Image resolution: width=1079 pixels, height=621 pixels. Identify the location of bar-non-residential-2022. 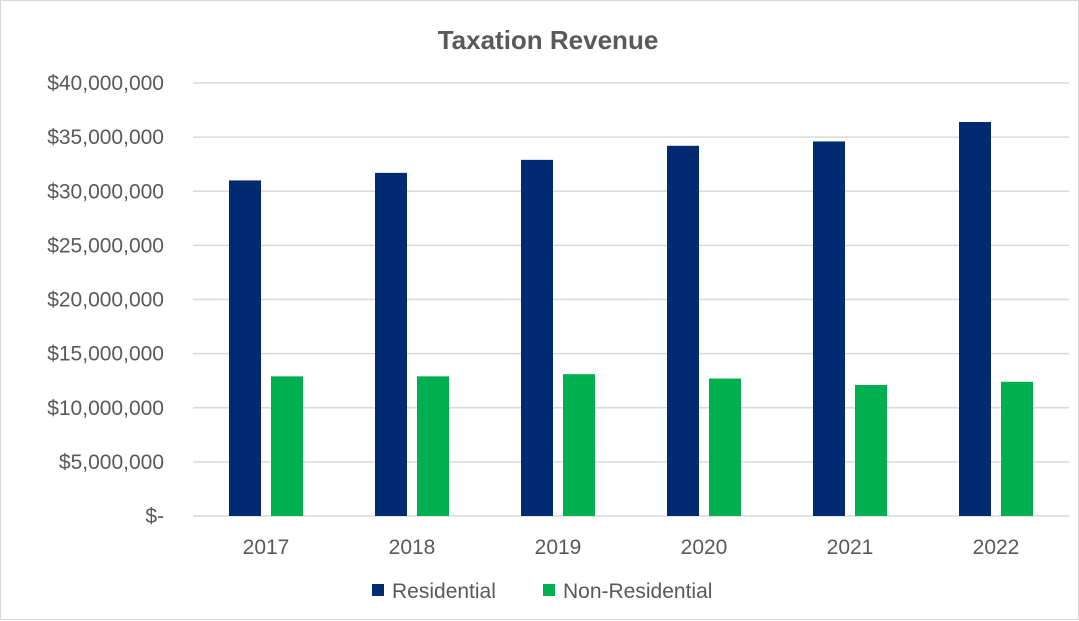
(1017, 448).